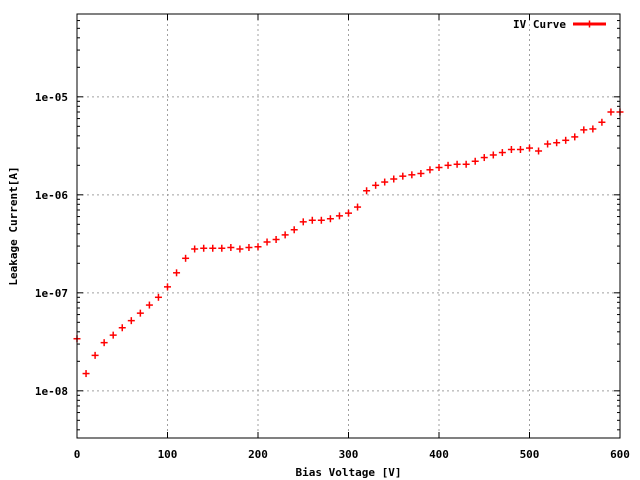 The height and width of the screenshot is (480, 640). Describe the element at coordinates (51, 293) in the screenshot. I see `y-tick-label: 1e-07` at that location.